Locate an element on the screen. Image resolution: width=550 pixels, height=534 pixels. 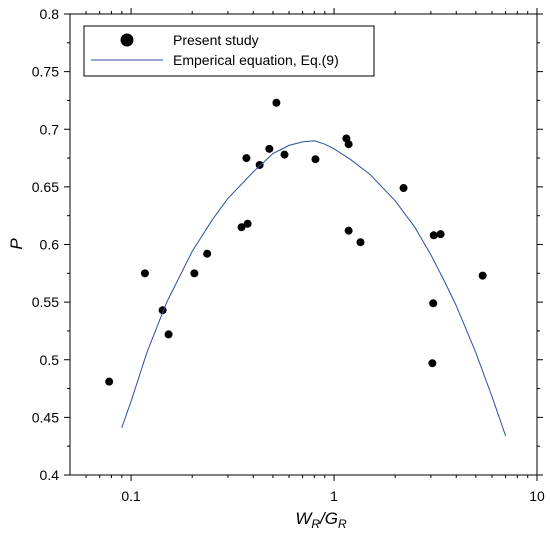
y-tick-label: 0.45 is located at coordinates (45, 417).